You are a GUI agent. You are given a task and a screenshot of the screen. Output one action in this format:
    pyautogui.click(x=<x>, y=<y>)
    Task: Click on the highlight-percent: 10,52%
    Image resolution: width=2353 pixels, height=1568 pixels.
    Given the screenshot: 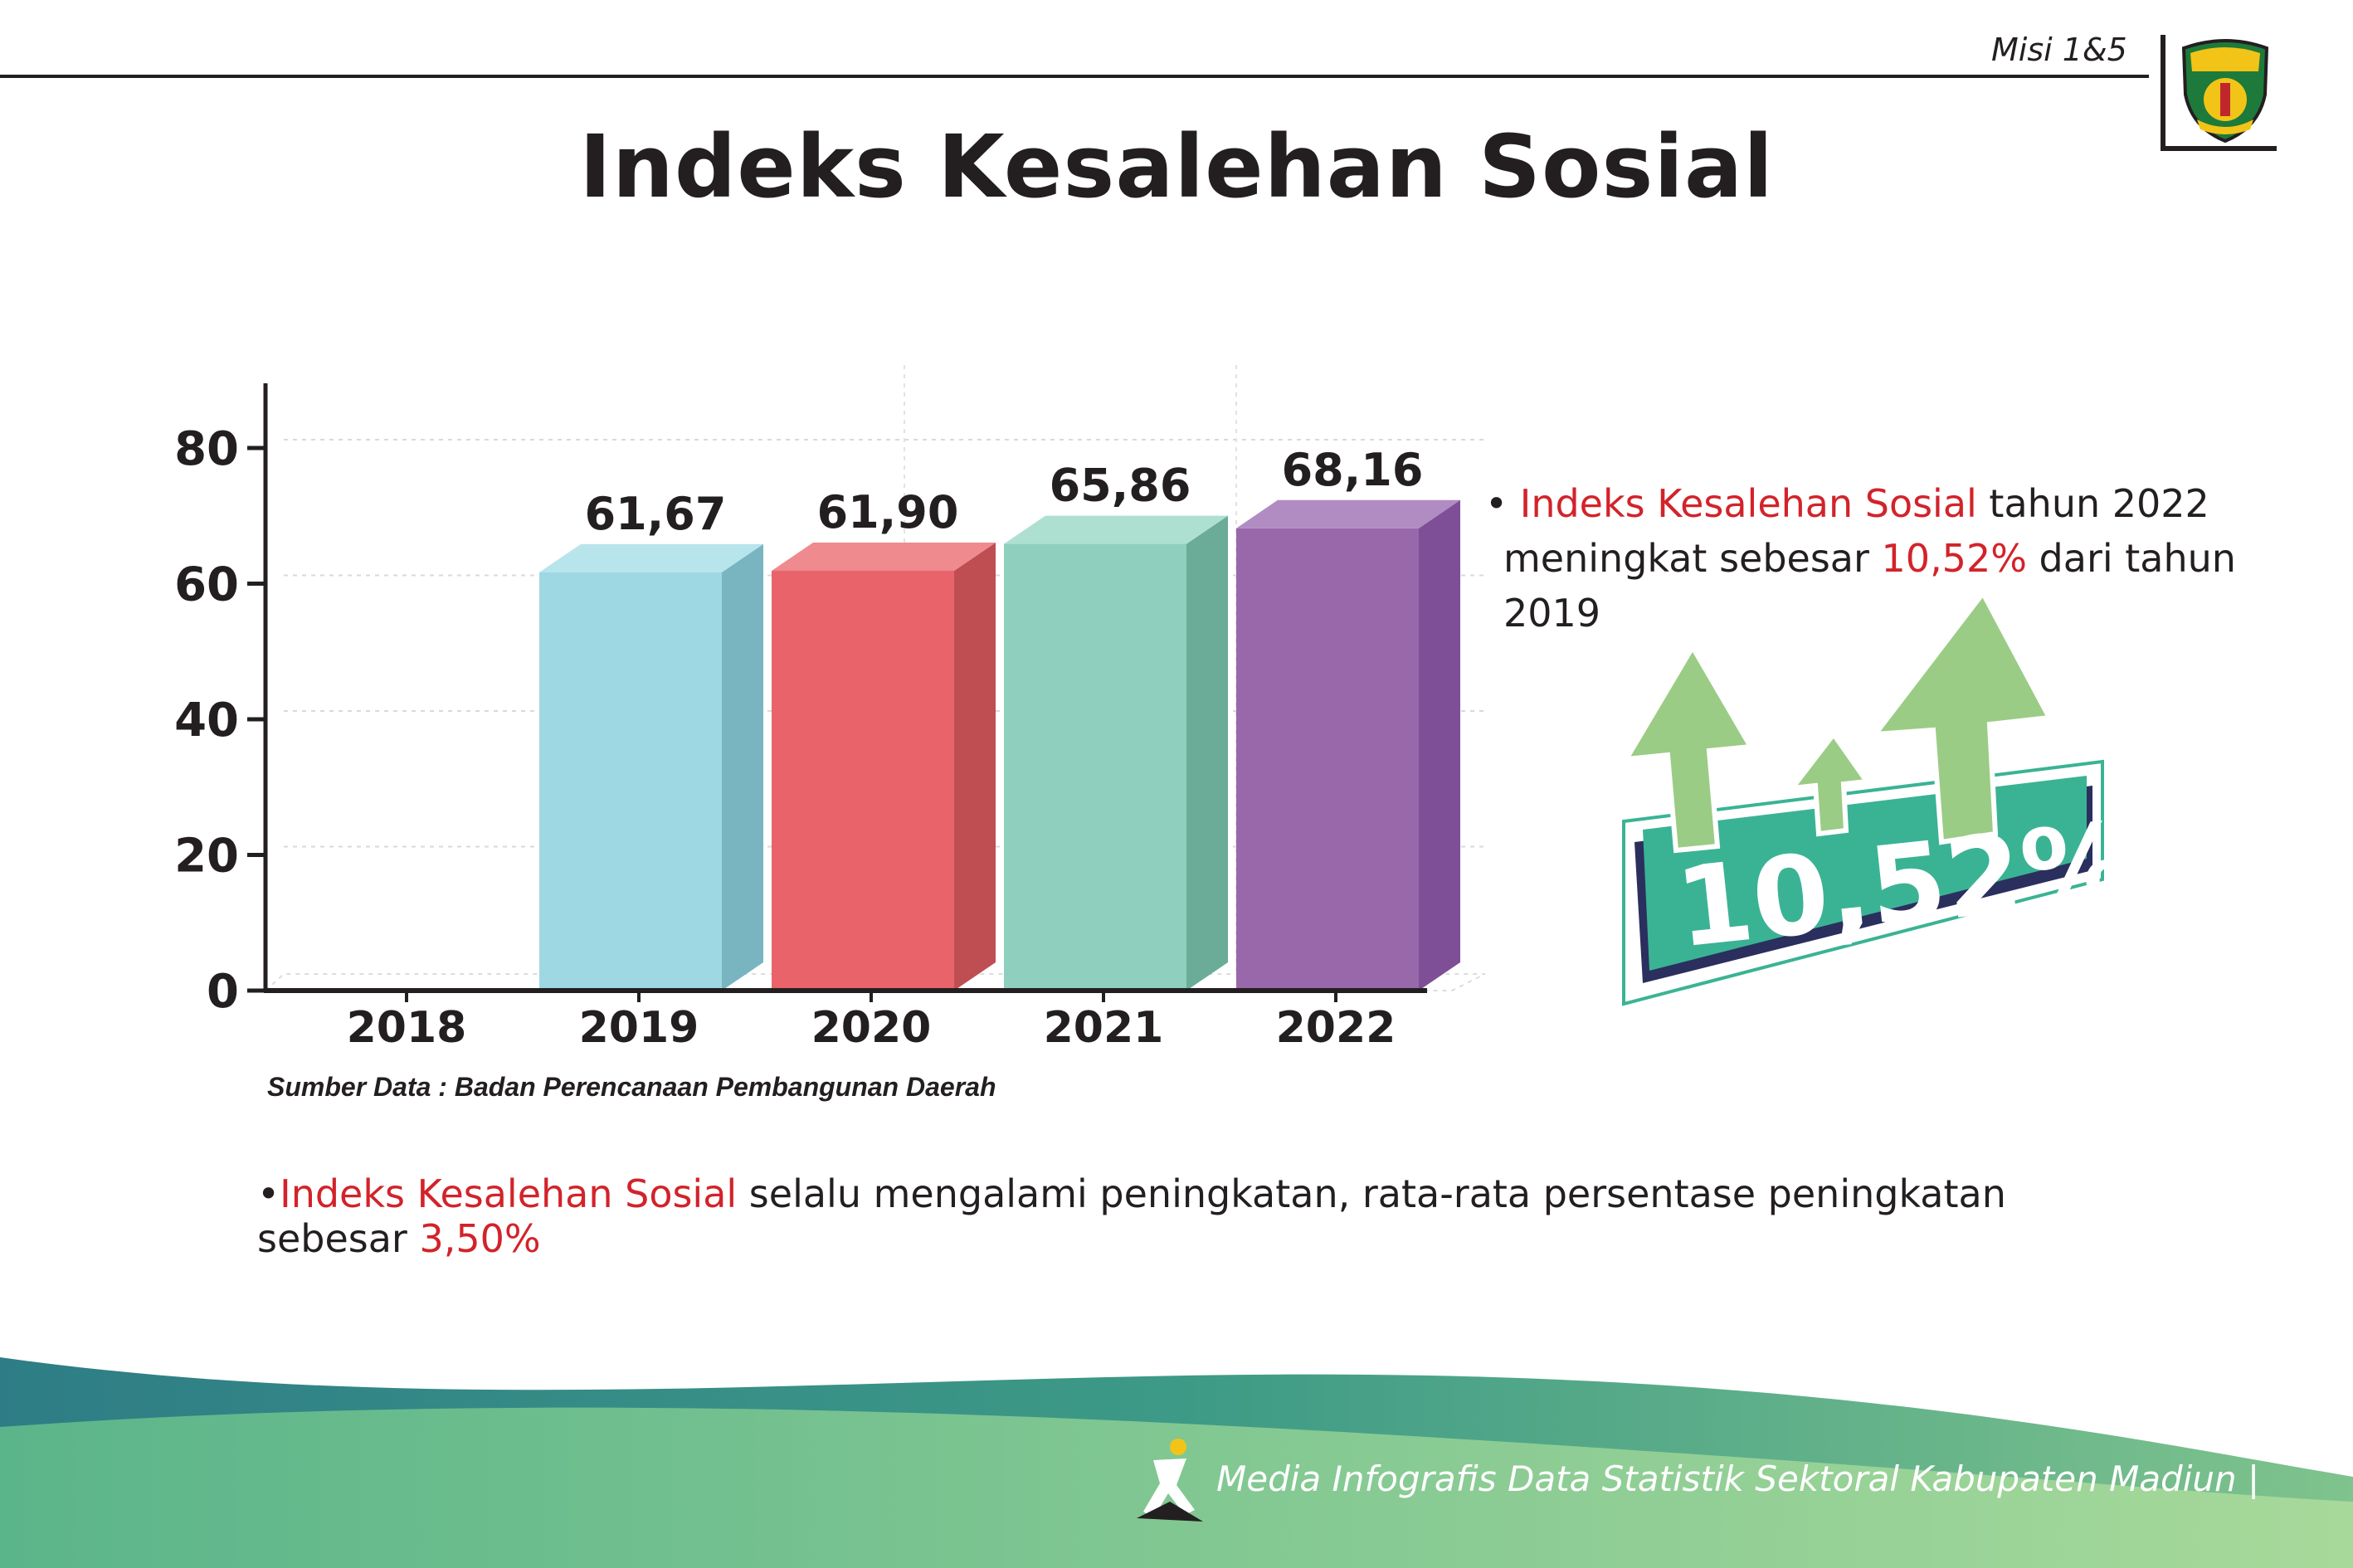 What is the action you would take?
    pyautogui.click(x=1954, y=558)
    